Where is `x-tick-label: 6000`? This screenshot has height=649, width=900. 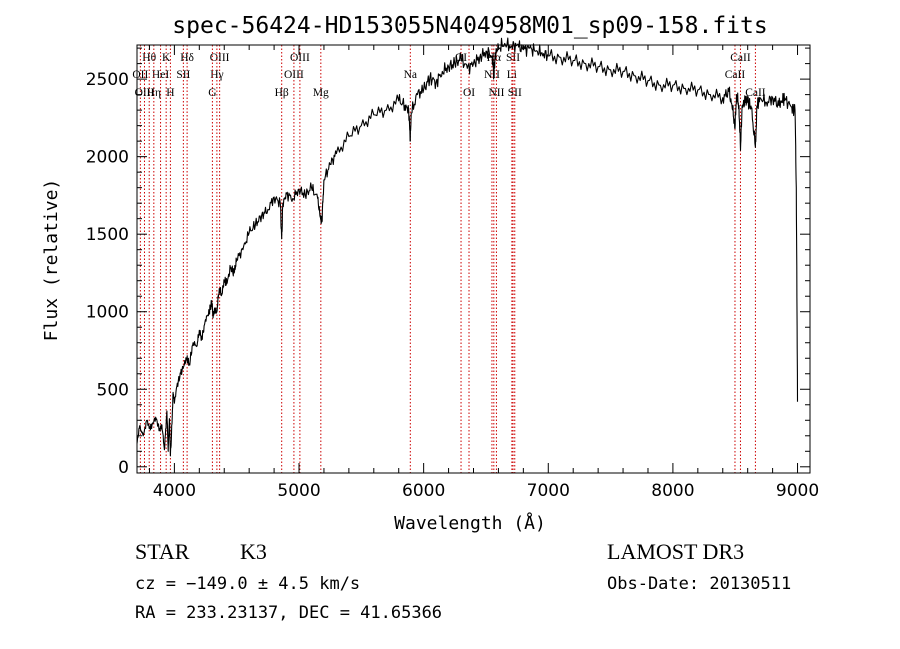 x-tick-label: 6000 is located at coordinates (423, 491).